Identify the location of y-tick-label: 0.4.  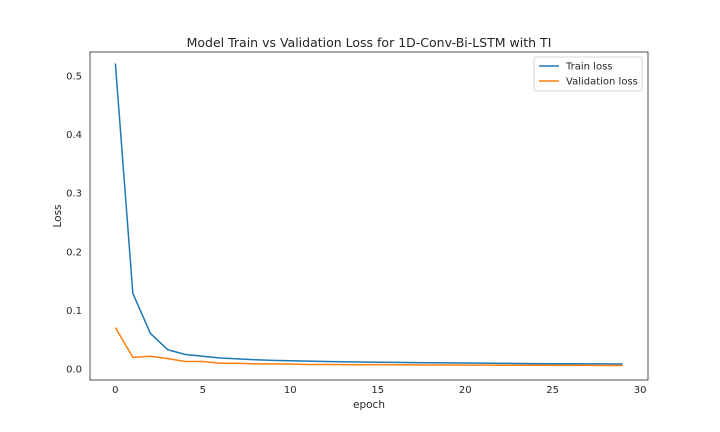
(74, 135).